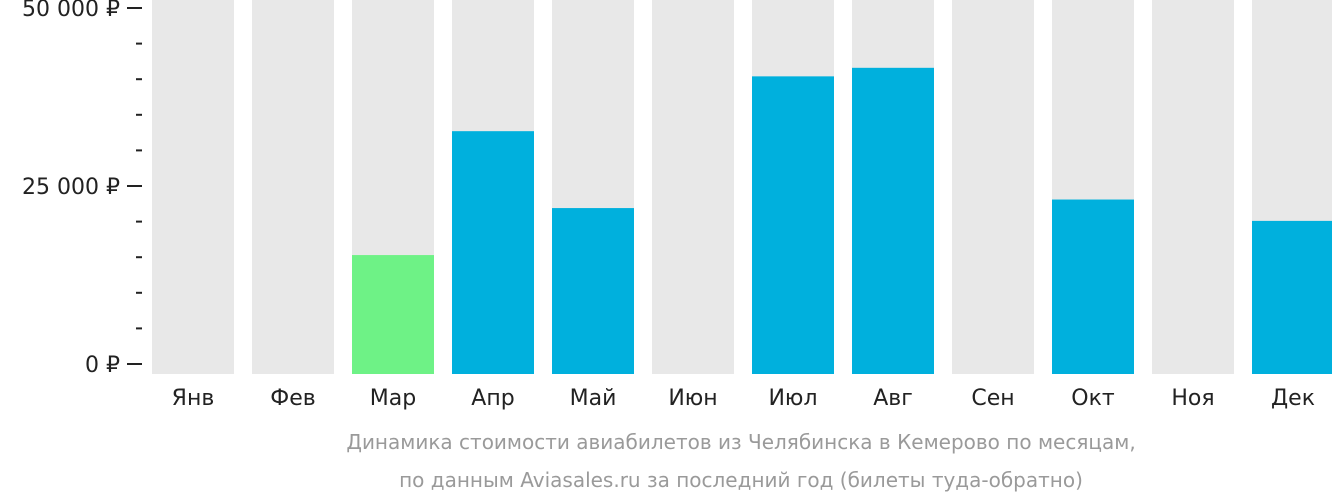 The width and height of the screenshot is (1332, 502). Describe the element at coordinates (792, 398) in the screenshot. I see `x-tick-label: Июл` at that location.